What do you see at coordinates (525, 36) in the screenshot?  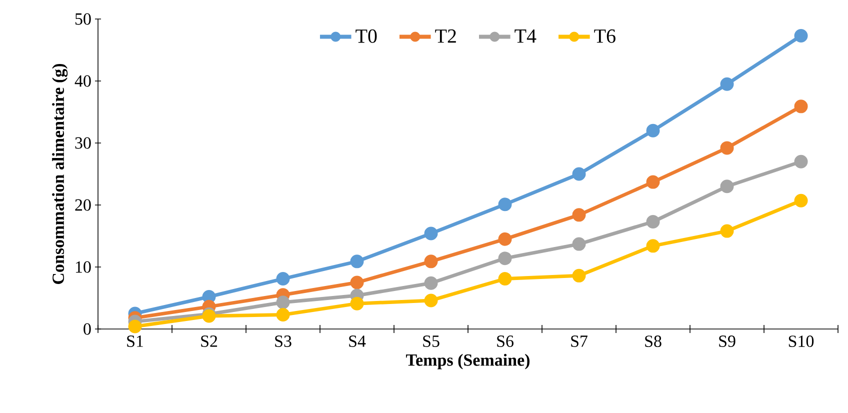 I see `legend-label: T4` at bounding box center [525, 36].